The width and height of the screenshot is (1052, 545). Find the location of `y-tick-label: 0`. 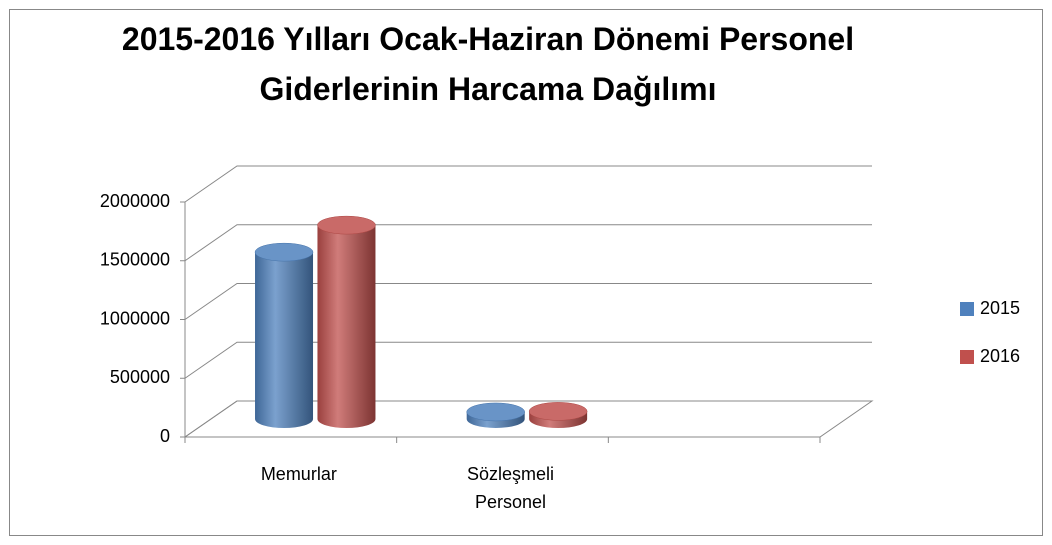

y-tick-label: 0 is located at coordinates (165, 436).